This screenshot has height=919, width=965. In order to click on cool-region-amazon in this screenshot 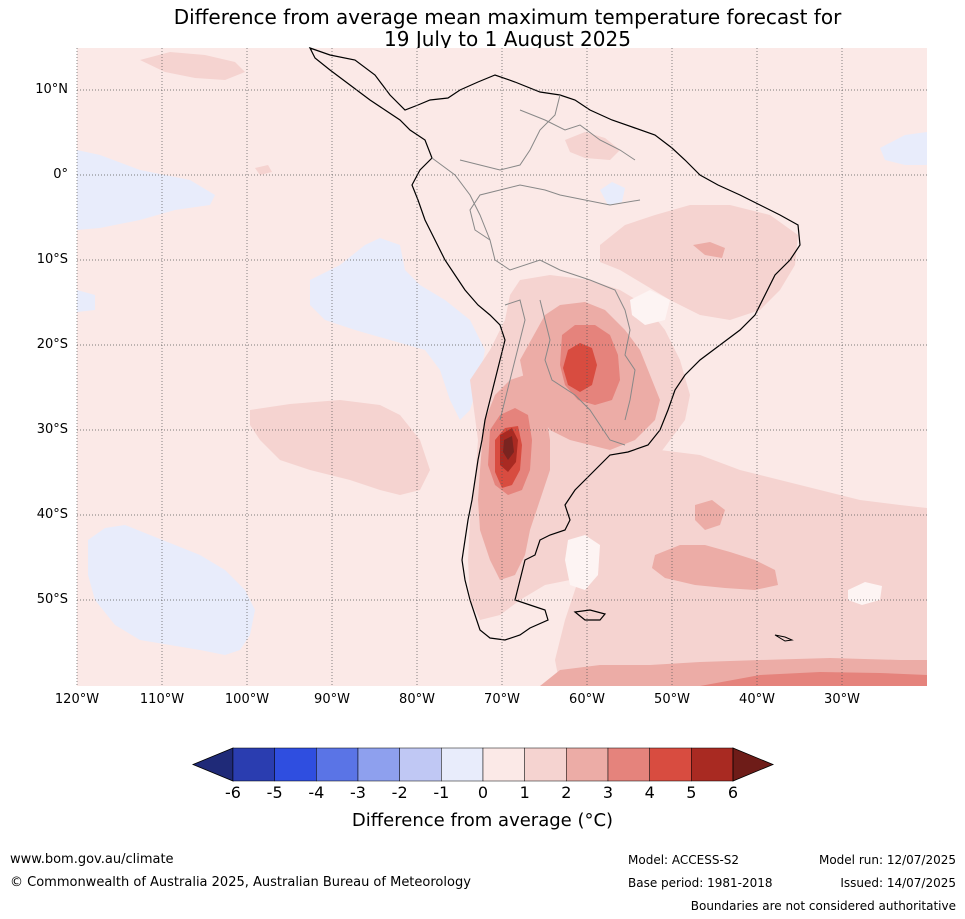, I will do `click(612, 193)`.